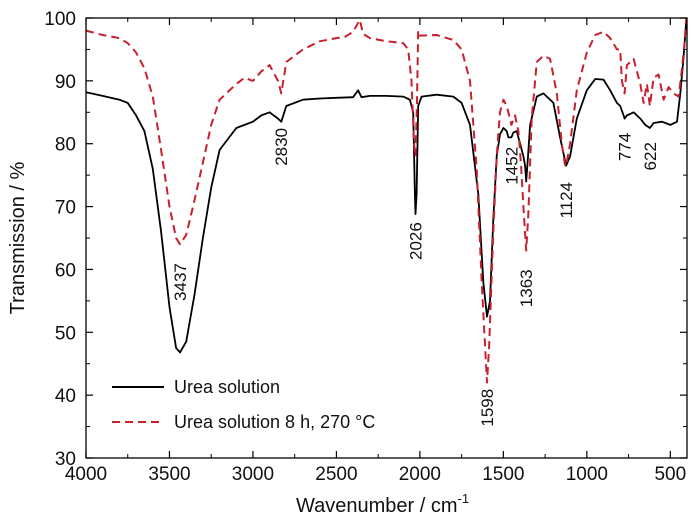 This screenshot has height=526, width=700. I want to click on y-axis-title: Transmission / %, so click(18, 237).